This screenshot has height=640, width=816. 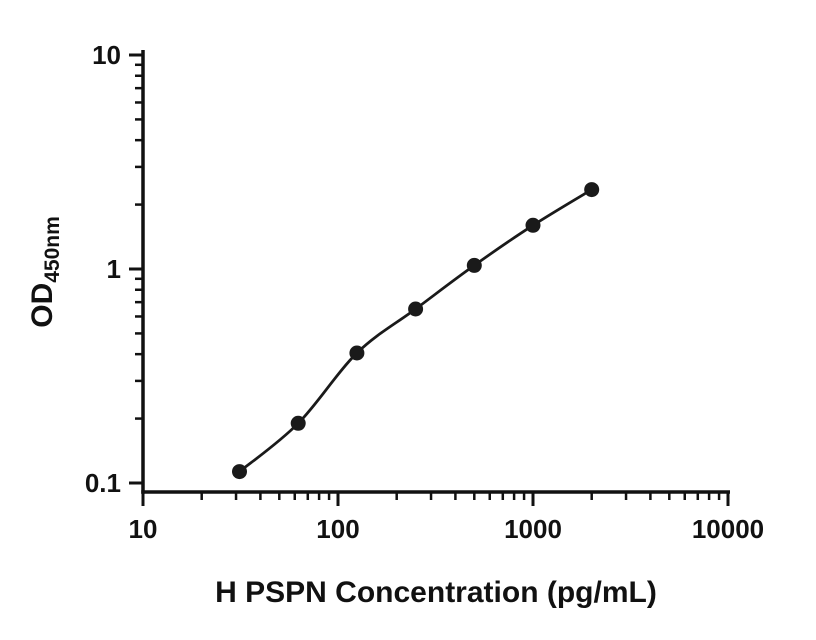 I want to click on x-tick-label: 1000, so click(x=533, y=529).